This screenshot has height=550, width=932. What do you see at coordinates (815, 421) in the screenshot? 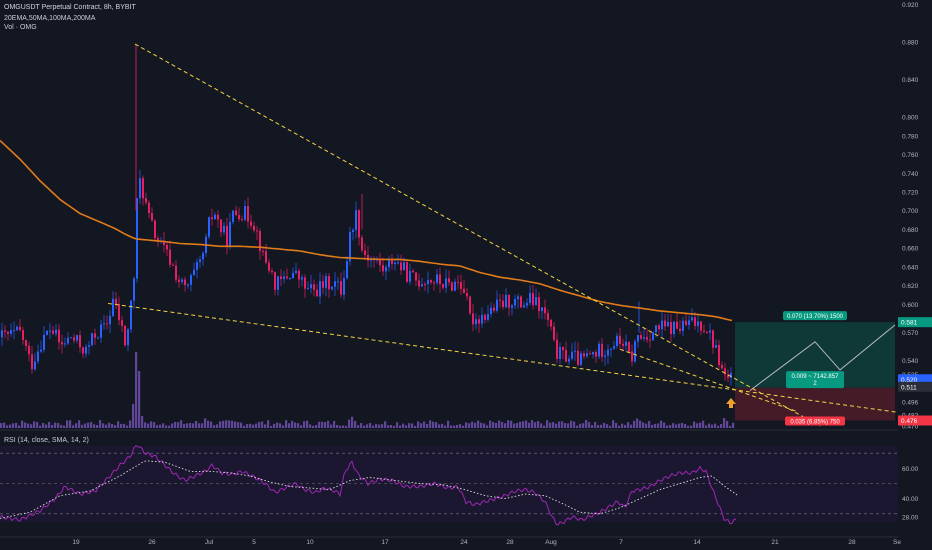
I see `stop-label-bg` at bounding box center [815, 421].